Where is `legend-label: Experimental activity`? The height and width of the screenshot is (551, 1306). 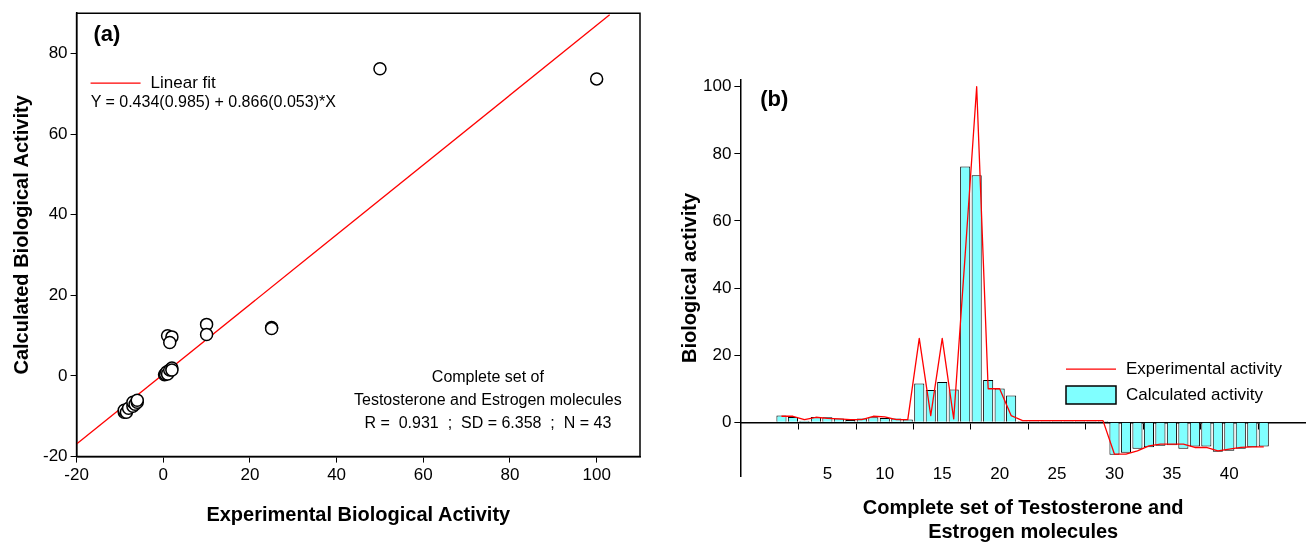
legend-label: Experimental activity is located at coordinates (1204, 368).